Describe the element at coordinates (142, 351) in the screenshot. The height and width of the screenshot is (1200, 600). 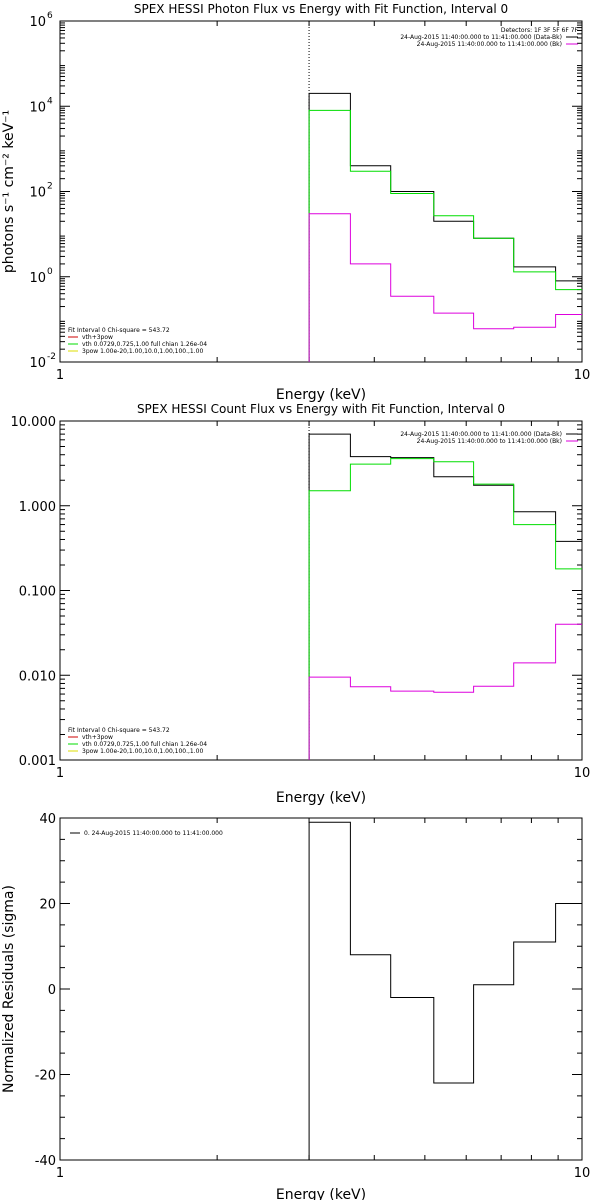
I see `photon-legend-entry: 3pow 1.00e-20,1.00,10.0,1.00,100.,1.00` at that location.